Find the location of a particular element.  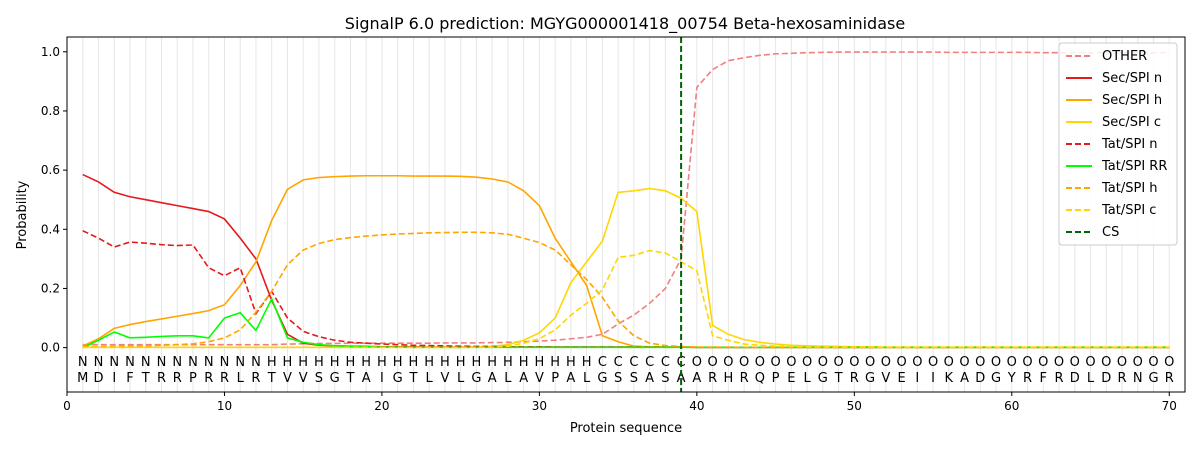

legend-label: Tat/SPI RR is located at coordinates (1134, 166).